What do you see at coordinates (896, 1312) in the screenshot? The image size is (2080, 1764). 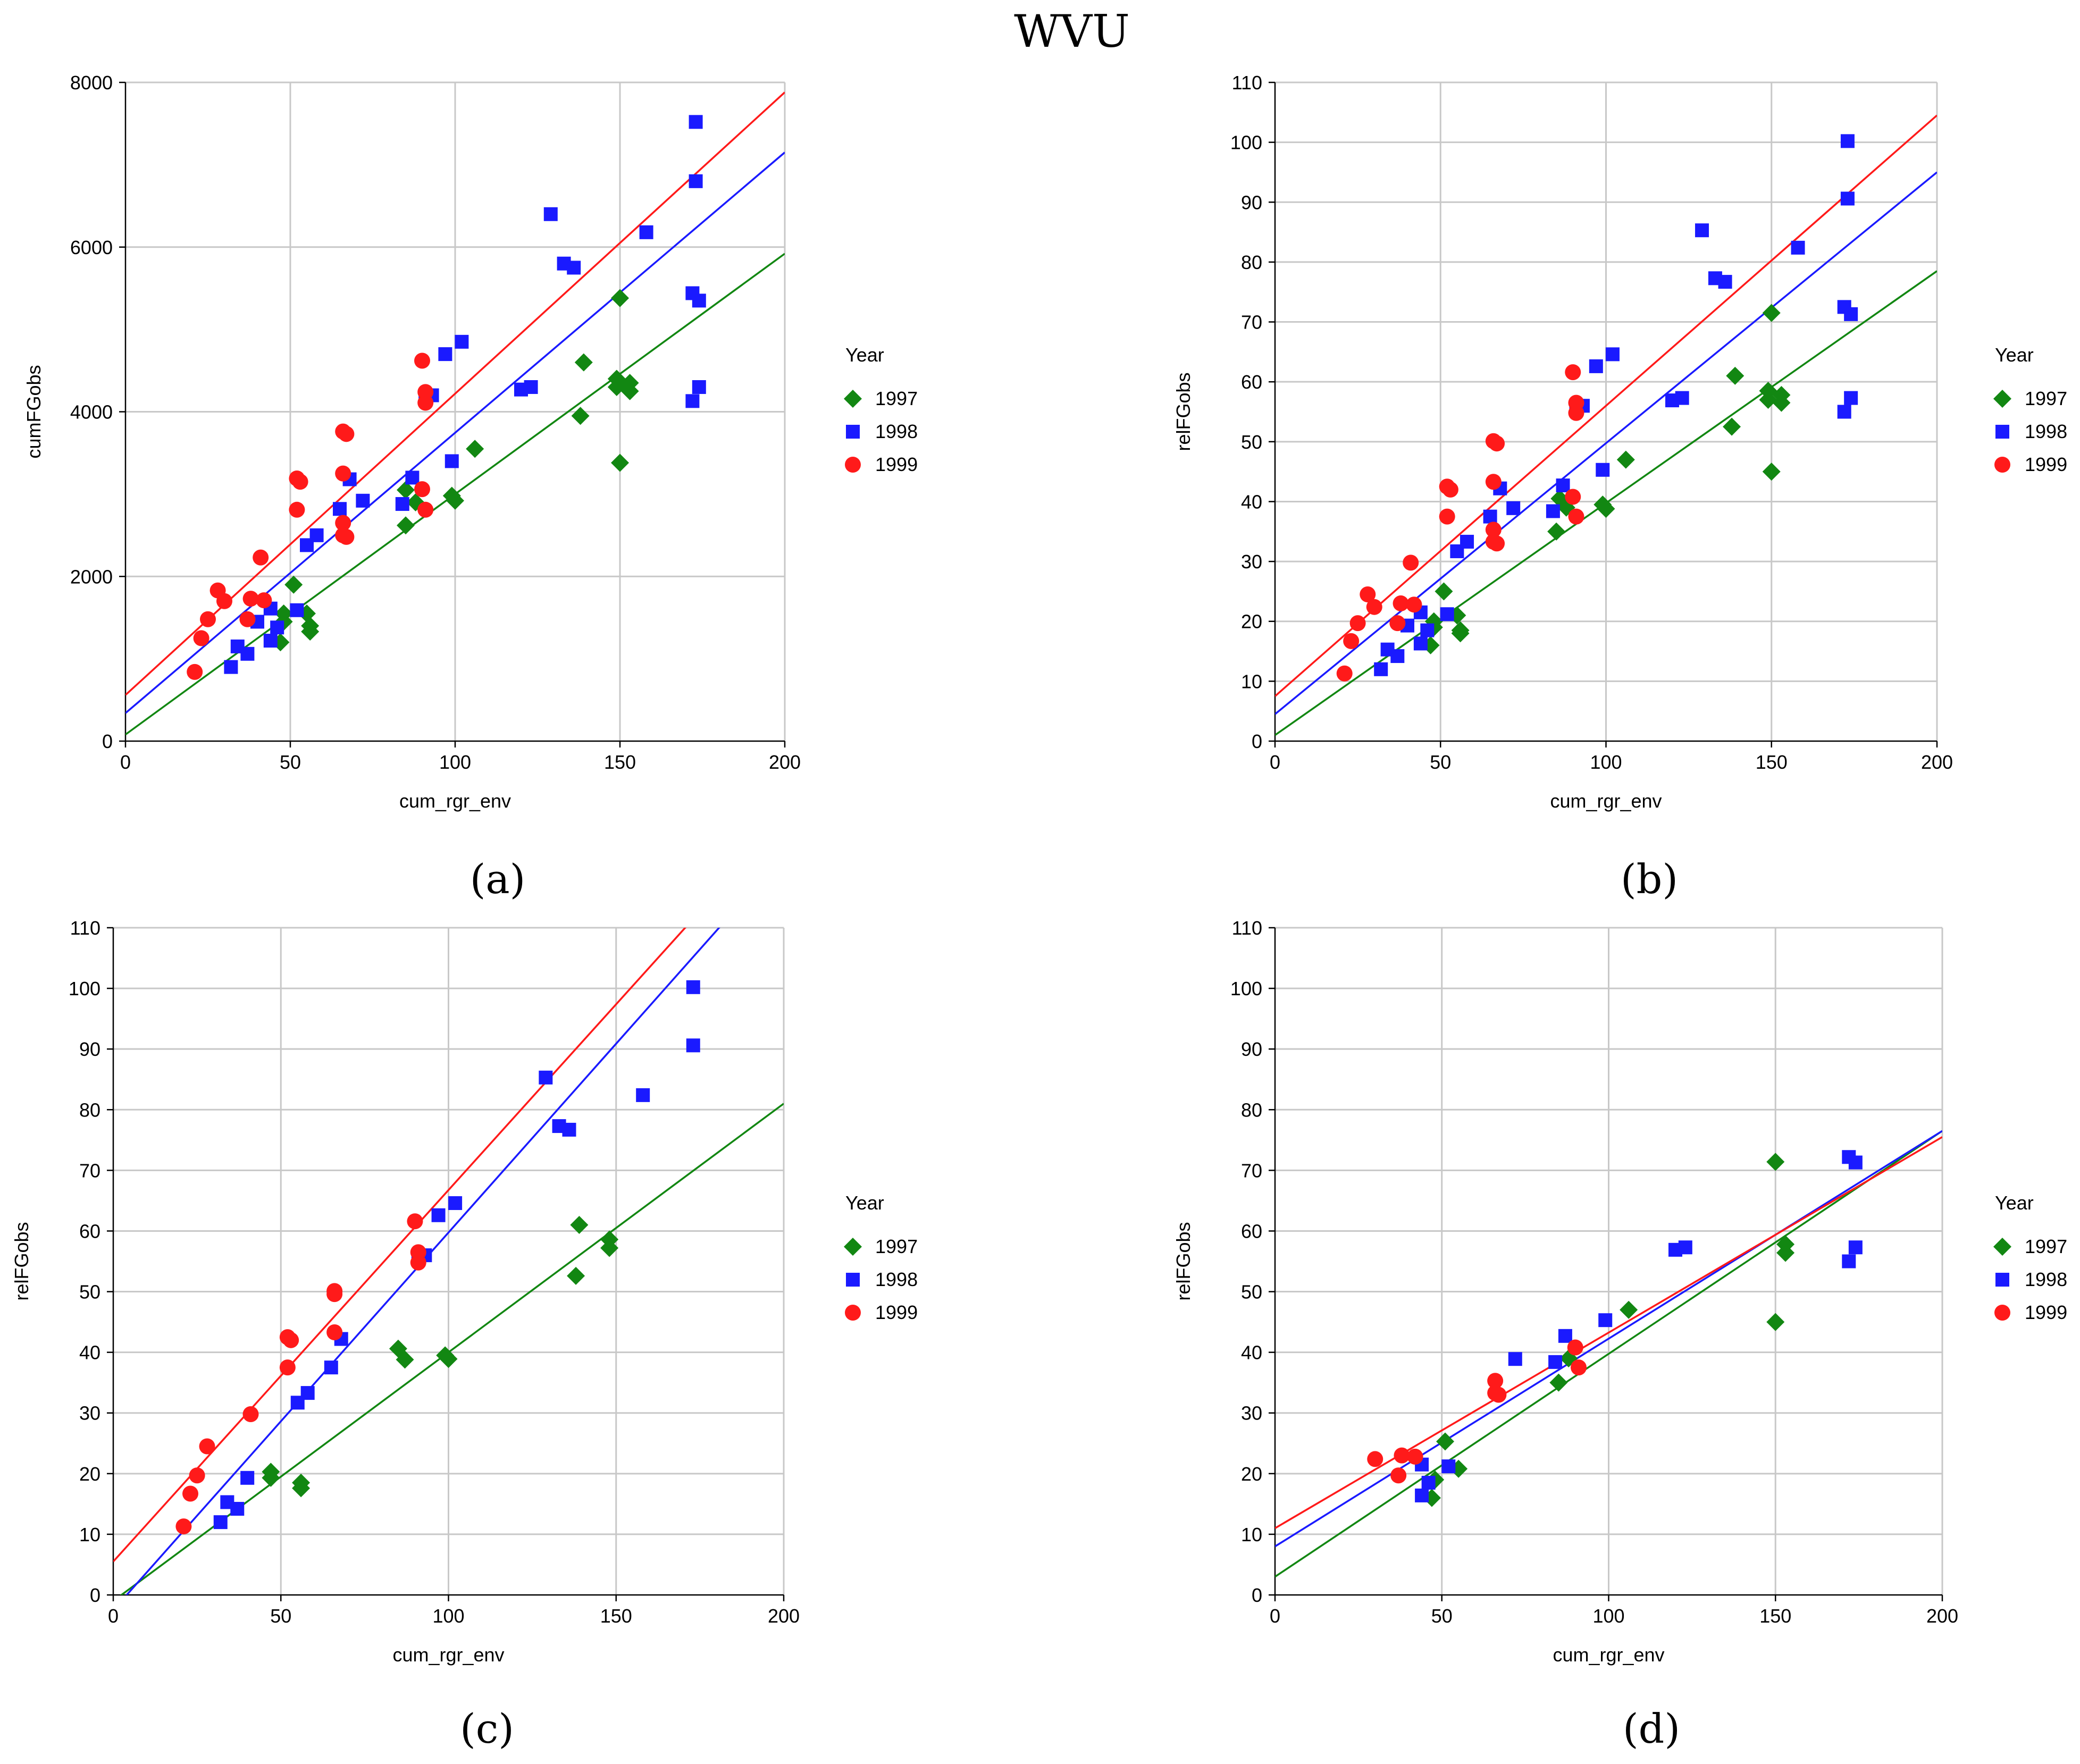 I see `legend-label-1999: 1999` at bounding box center [896, 1312].